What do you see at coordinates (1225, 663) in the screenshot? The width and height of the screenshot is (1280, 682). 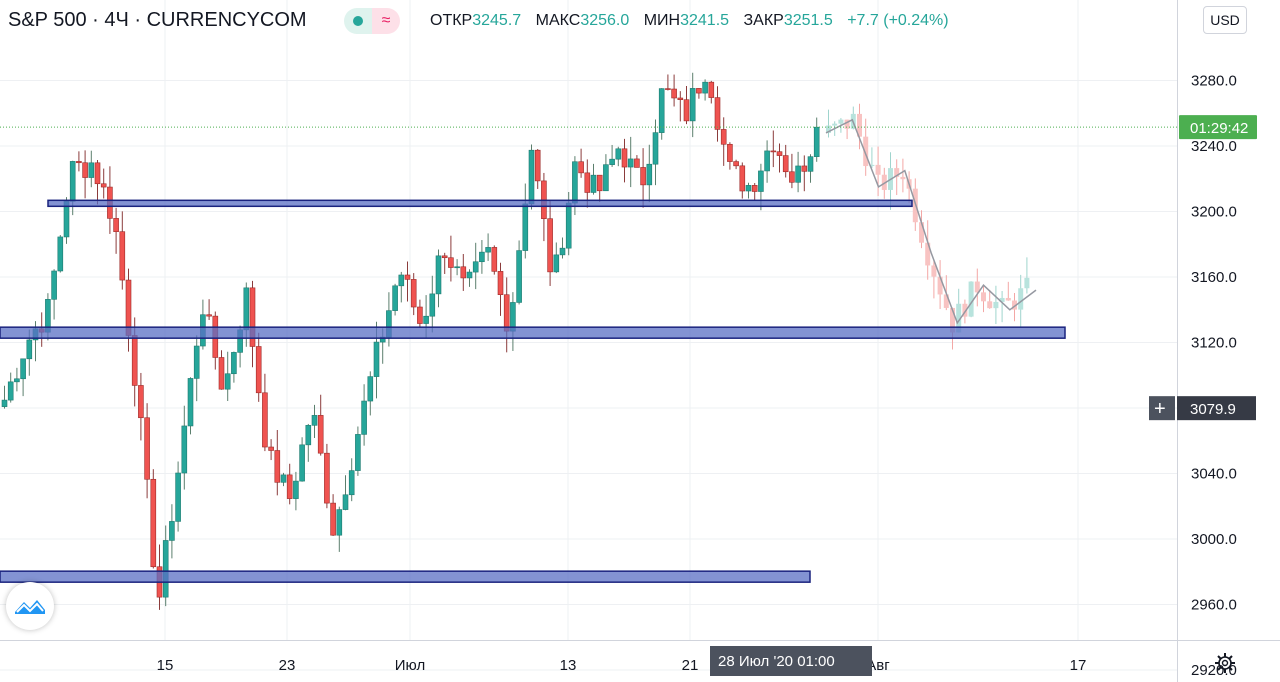 I see `settings-gear-icon` at bounding box center [1225, 663].